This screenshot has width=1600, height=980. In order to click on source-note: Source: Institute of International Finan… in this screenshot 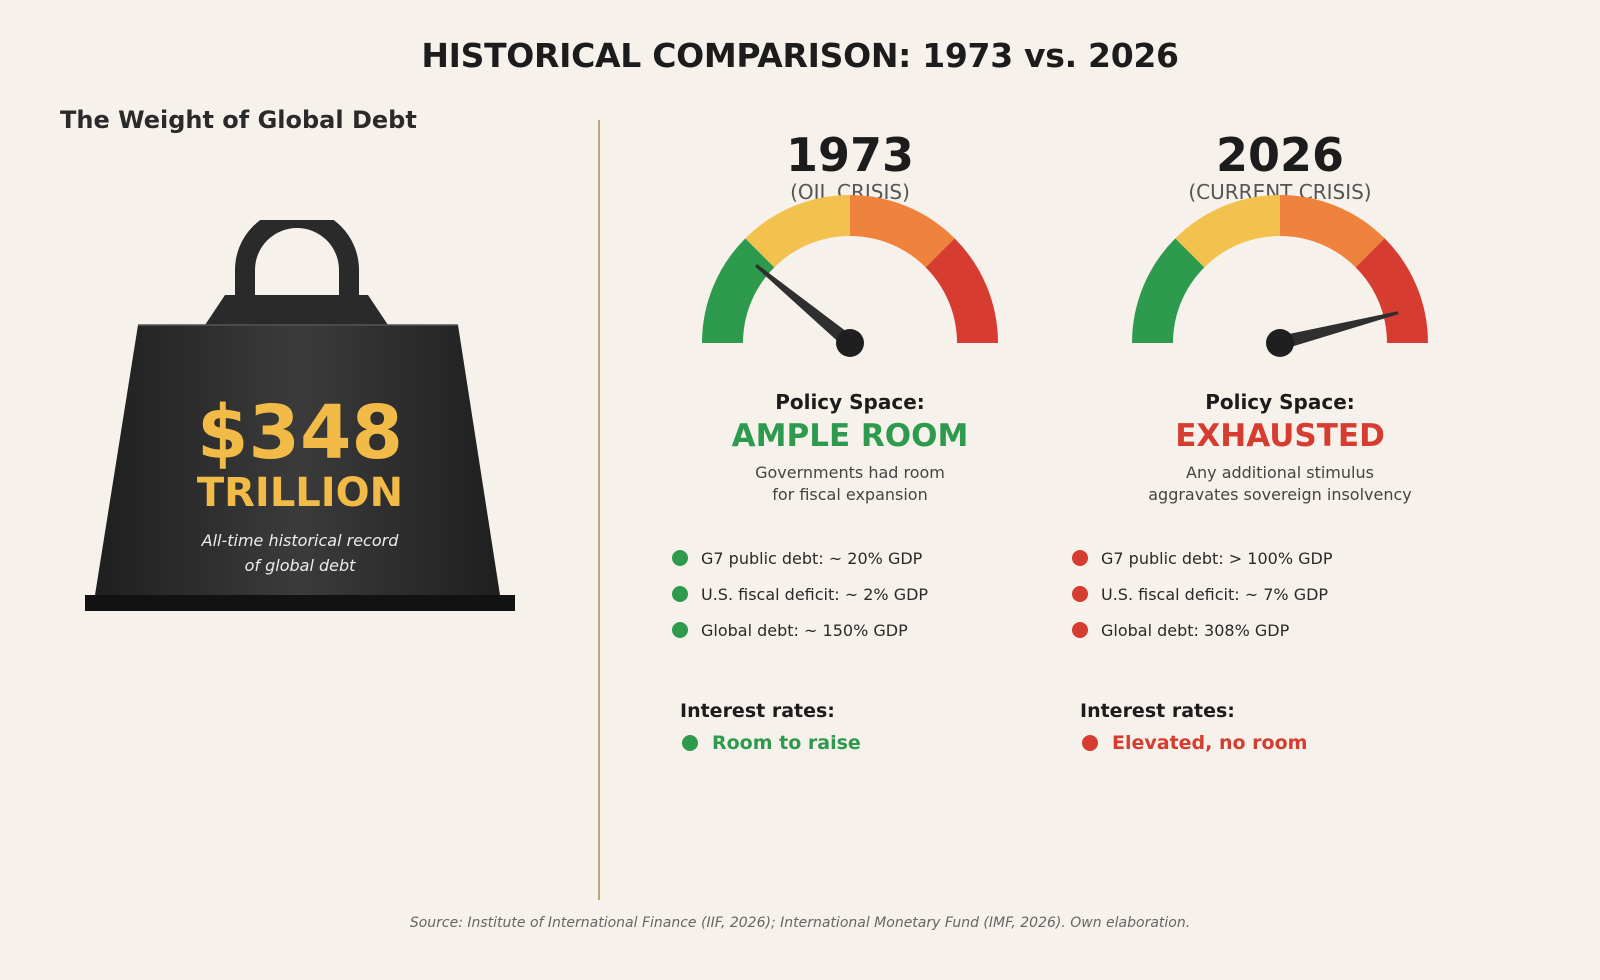, I will do `click(800, 923)`.